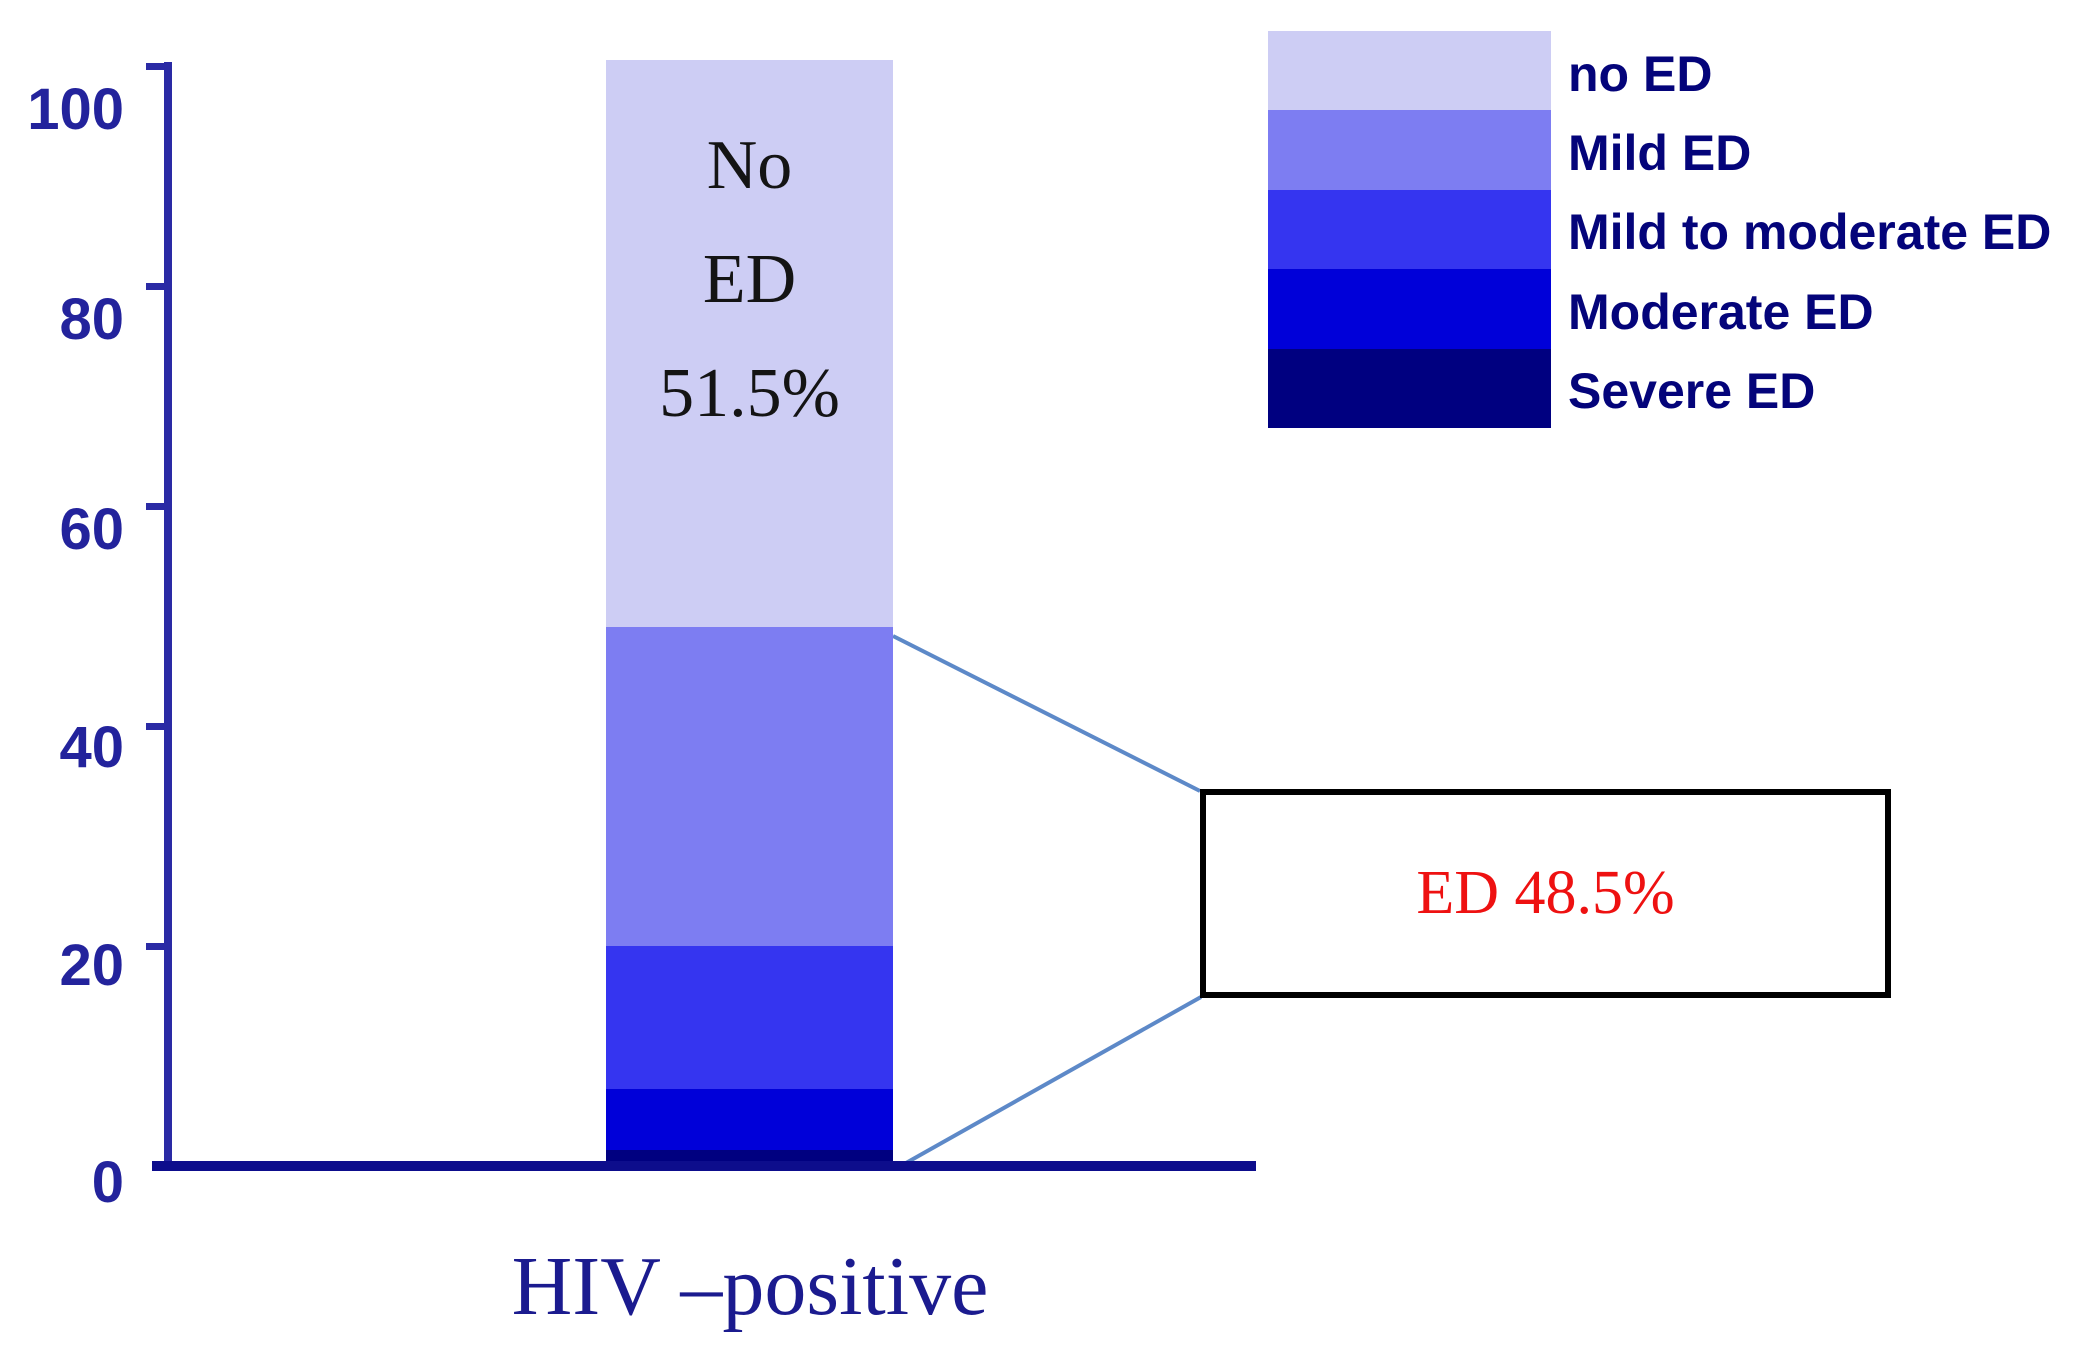 Image resolution: width=2084 pixels, height=1360 pixels. I want to click on y-axis-label-20: 20, so click(91, 965).